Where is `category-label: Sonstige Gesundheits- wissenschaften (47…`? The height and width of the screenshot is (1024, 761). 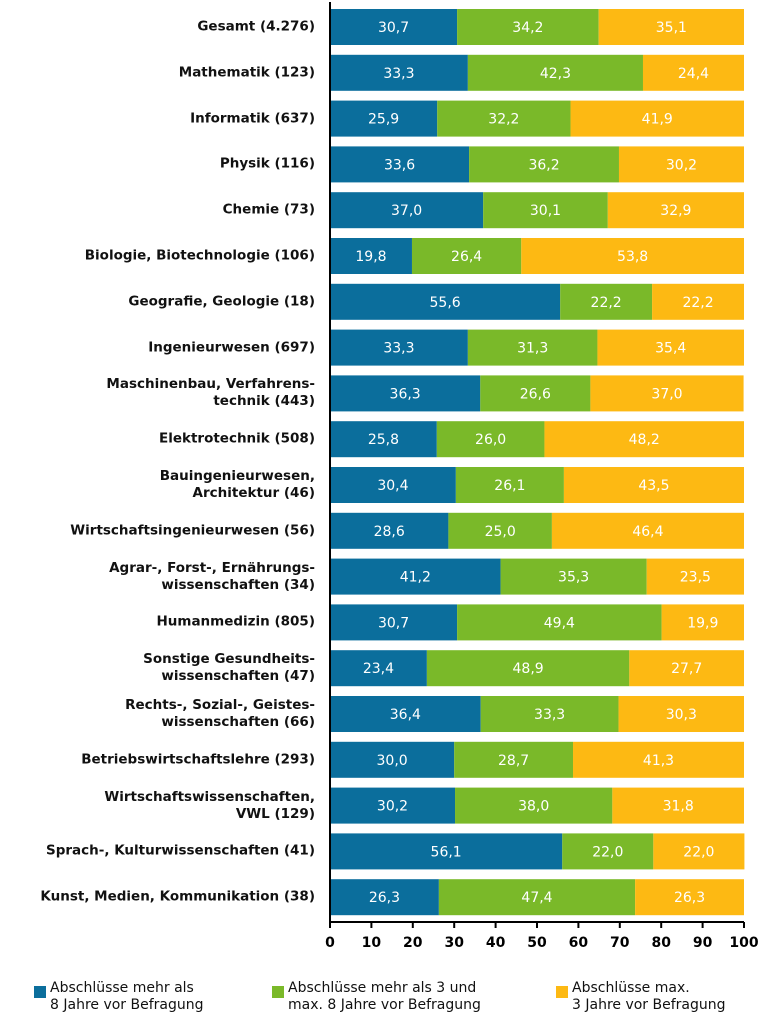 category-label: Sonstige Gesundheits- wissenschaften (47… is located at coordinates (229, 668).